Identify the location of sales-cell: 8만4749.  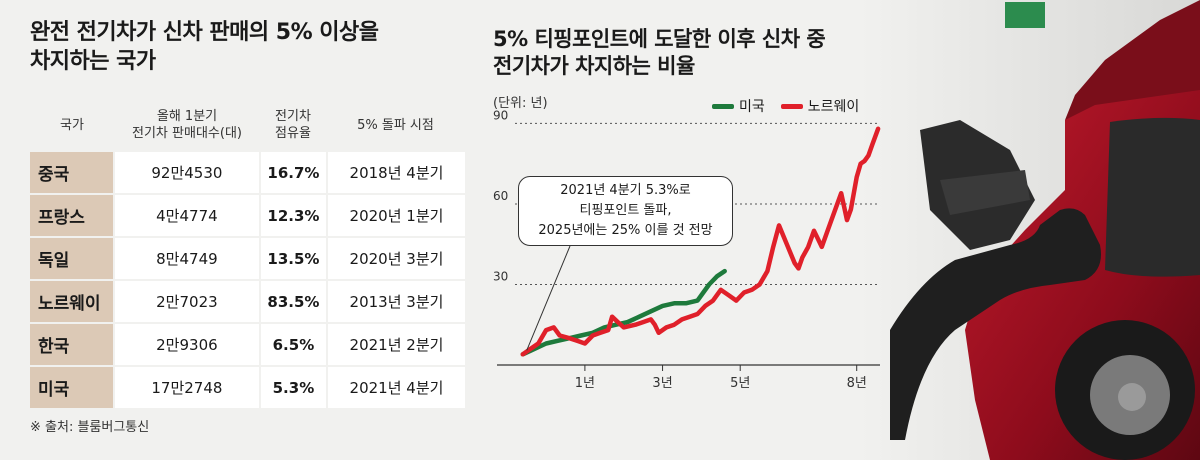
(186, 258).